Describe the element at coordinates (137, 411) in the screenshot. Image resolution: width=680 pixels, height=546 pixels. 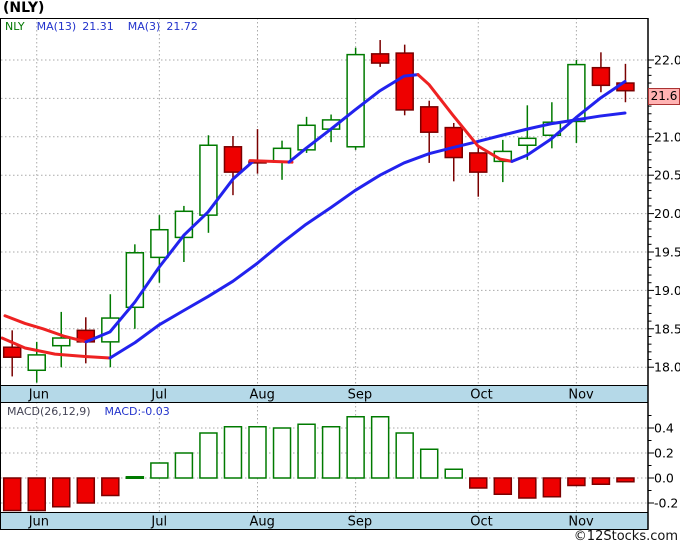
I see `macd-value-label: MACD:-0.03` at that location.